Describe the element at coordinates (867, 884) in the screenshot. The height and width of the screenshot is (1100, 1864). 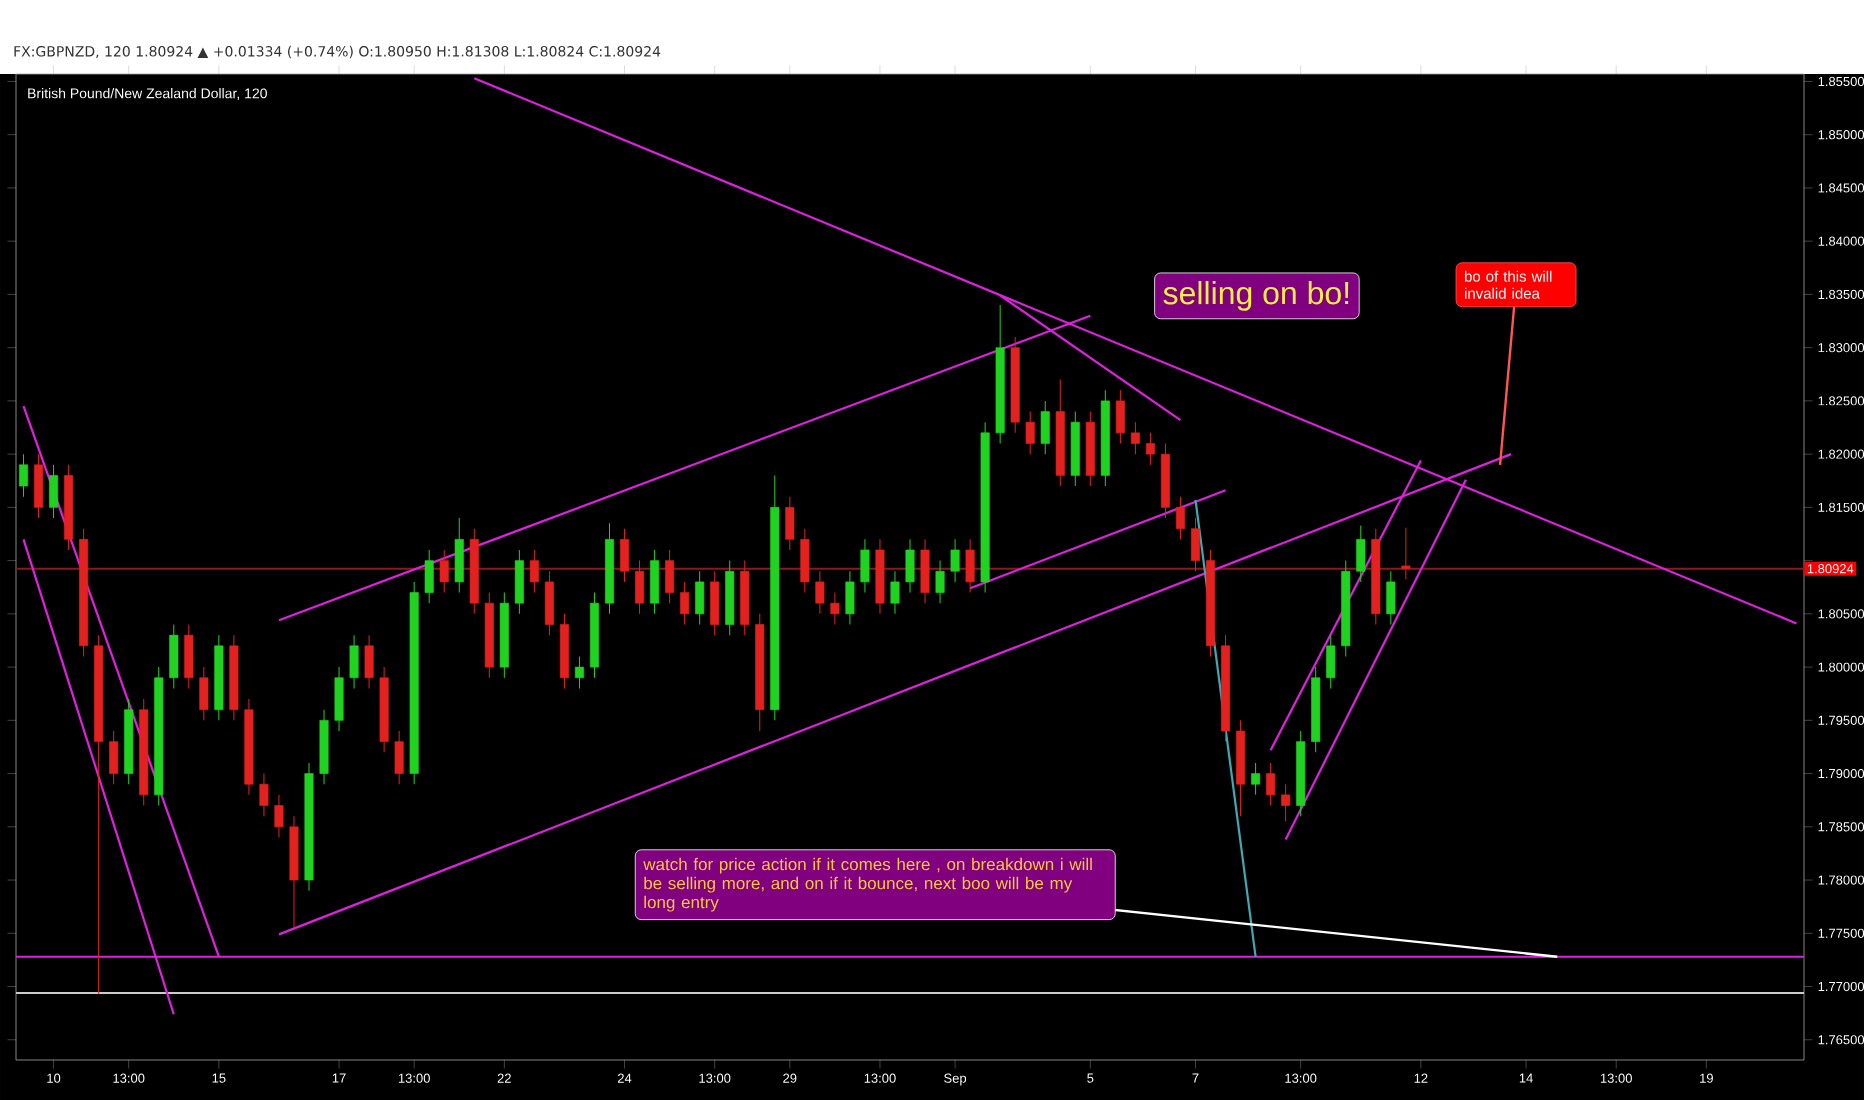
I see `annotation: watch for price action if it comes here , on breakdown i will be selling more, and on if it bounce, next boo will be my long entry` at that location.